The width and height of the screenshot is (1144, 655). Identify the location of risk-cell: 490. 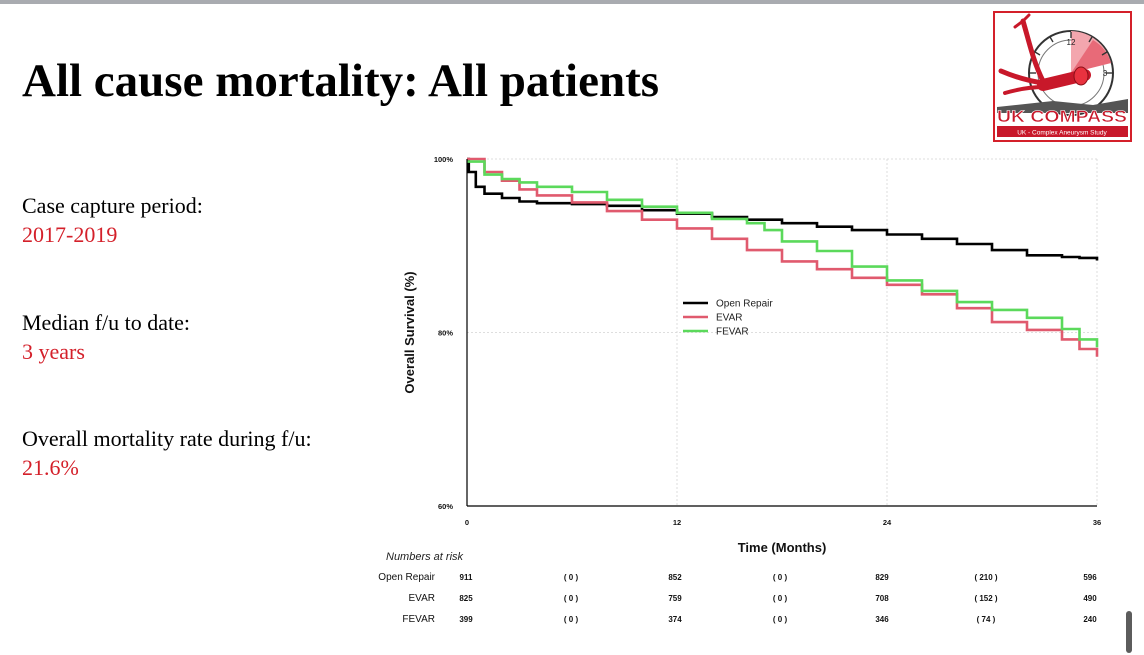
(1090, 598).